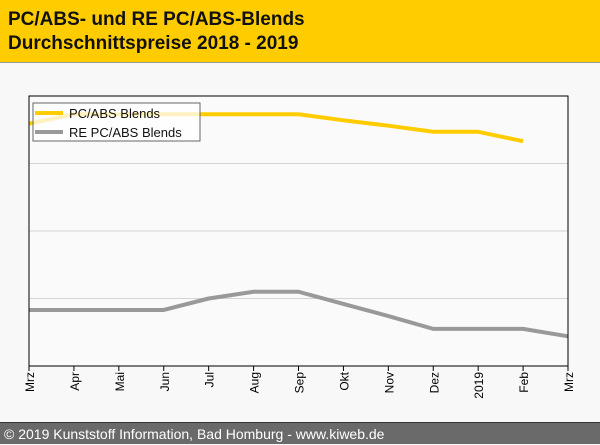 The width and height of the screenshot is (600, 445). What do you see at coordinates (75, 381) in the screenshot?
I see `x-tick-label: Apr` at bounding box center [75, 381].